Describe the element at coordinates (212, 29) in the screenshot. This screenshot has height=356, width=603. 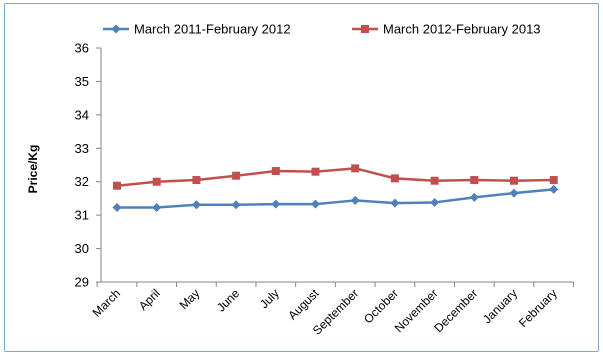
I see `legend-label: March 2011-February 2012` at that location.